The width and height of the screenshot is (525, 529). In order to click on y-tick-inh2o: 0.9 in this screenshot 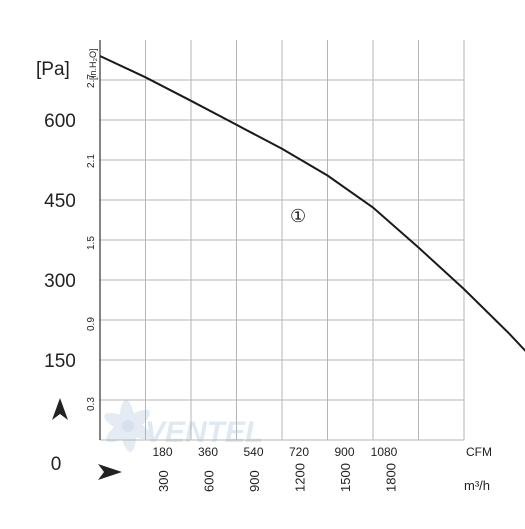, I will do `click(91, 324)`.